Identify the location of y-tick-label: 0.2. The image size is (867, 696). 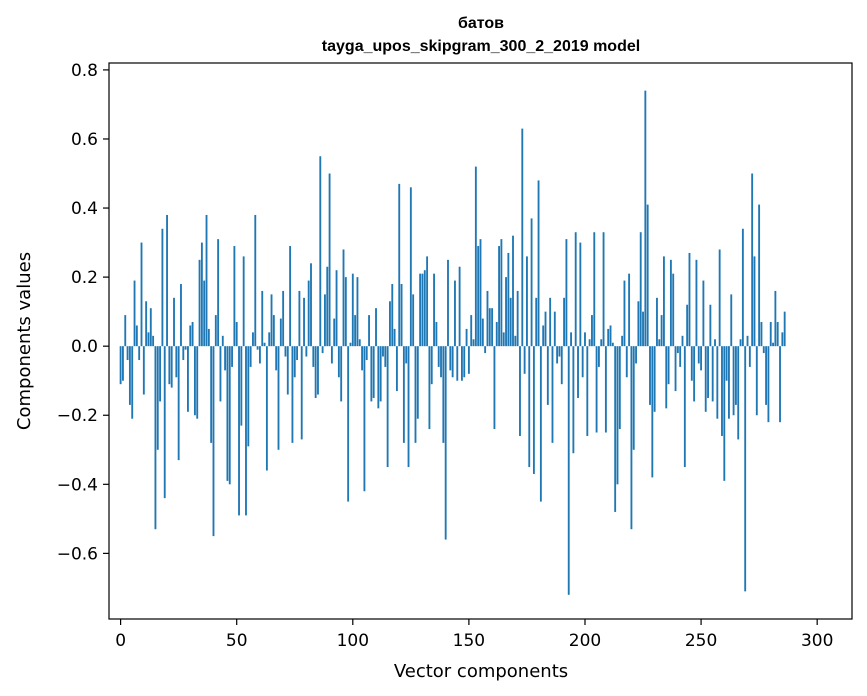
(84, 278).